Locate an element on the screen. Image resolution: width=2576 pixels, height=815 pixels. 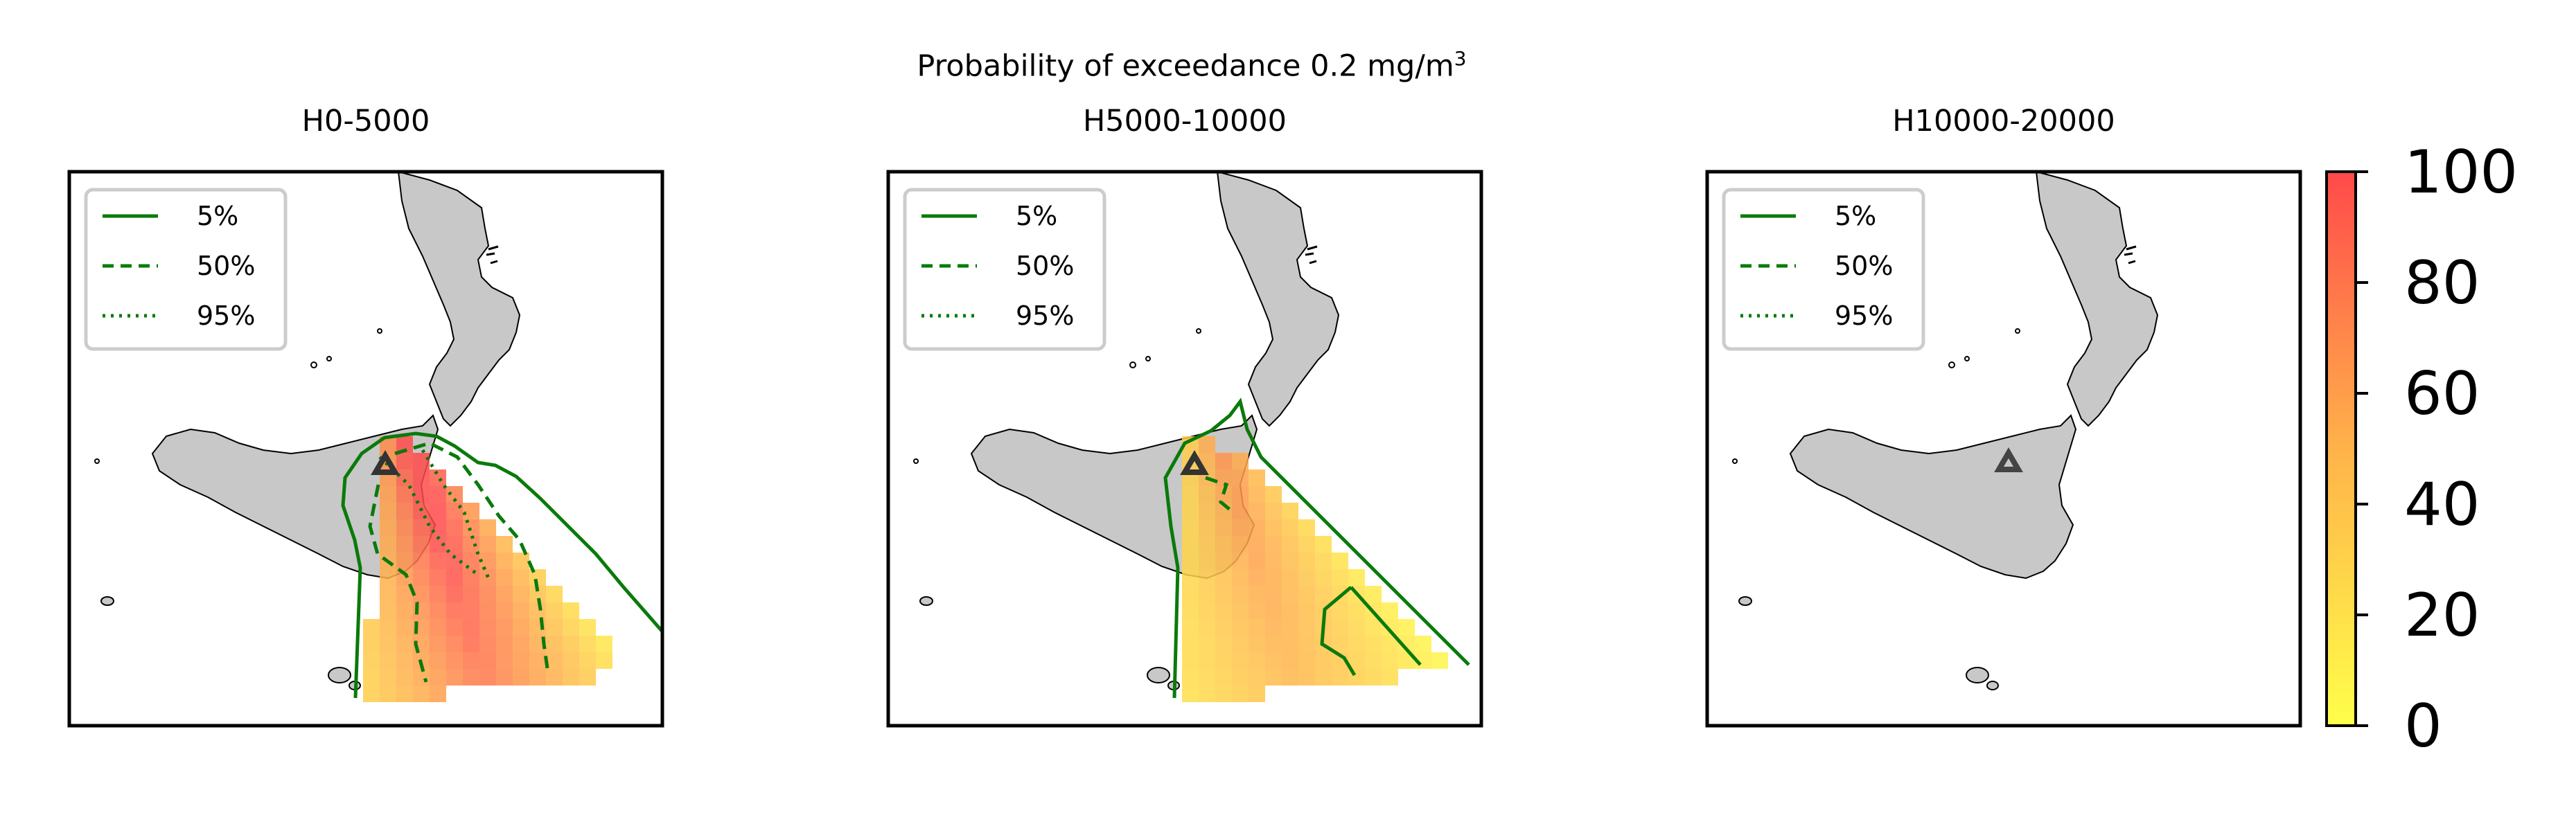
legend-label-50pct: 50% is located at coordinates (1864, 266).